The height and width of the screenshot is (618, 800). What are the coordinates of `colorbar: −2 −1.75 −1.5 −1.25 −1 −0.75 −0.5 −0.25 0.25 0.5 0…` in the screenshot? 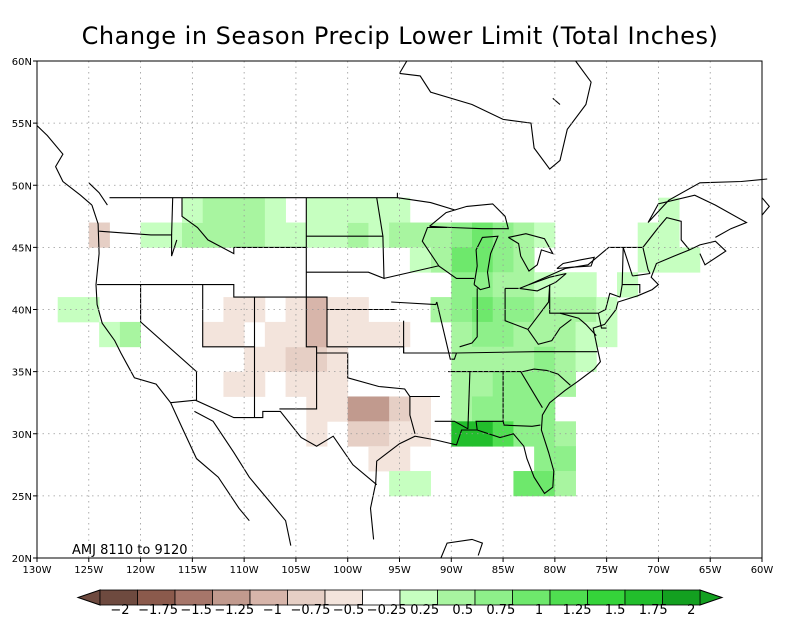 It's located at (400, 603).